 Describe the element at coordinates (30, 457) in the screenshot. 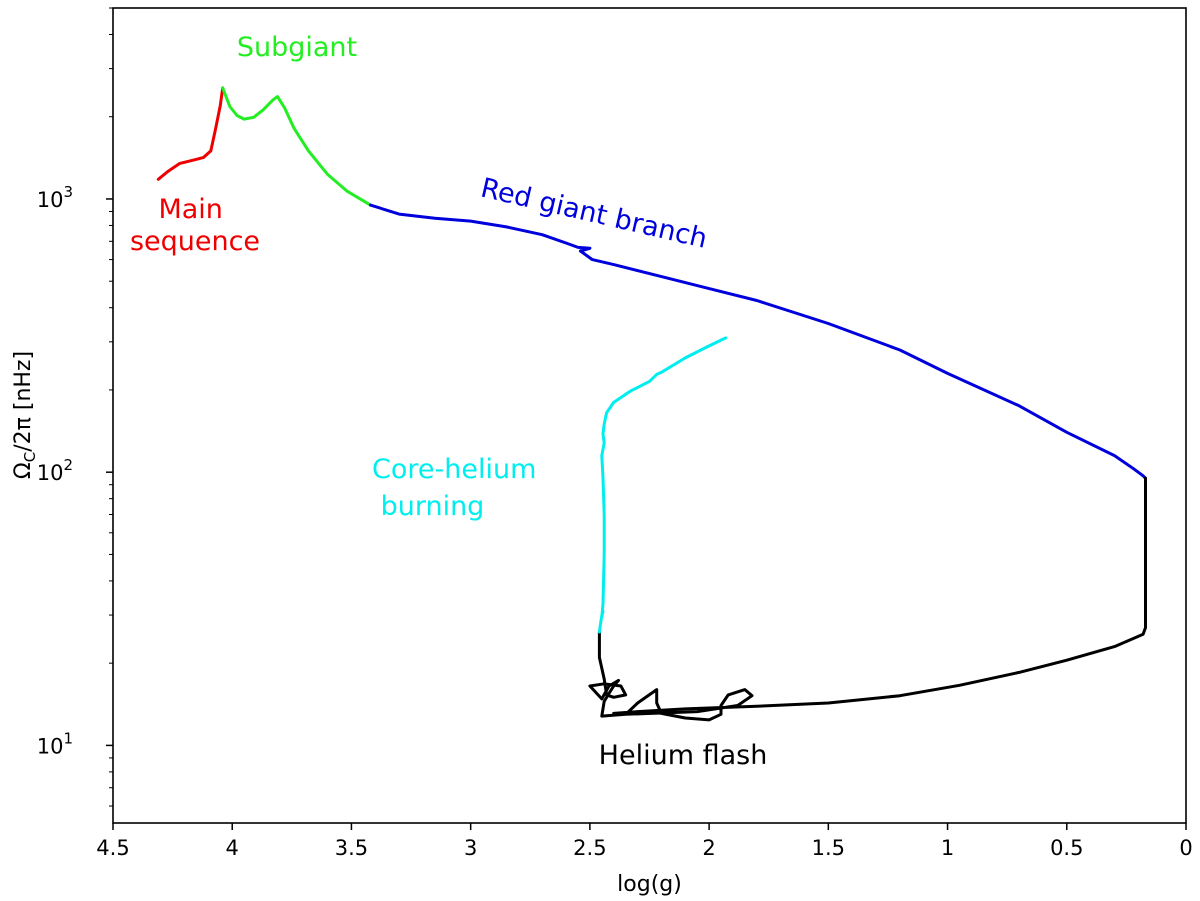

I see `y-axis-label-subscript: C` at that location.